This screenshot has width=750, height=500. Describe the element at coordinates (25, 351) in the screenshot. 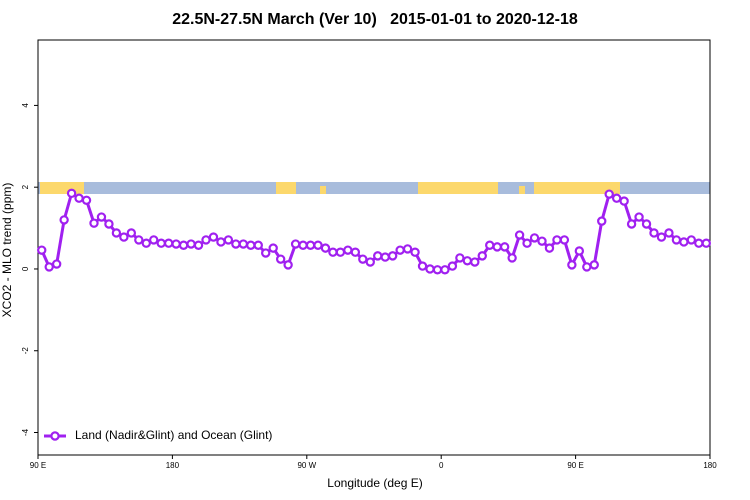

I see `y-tick-label: -2` at that location.